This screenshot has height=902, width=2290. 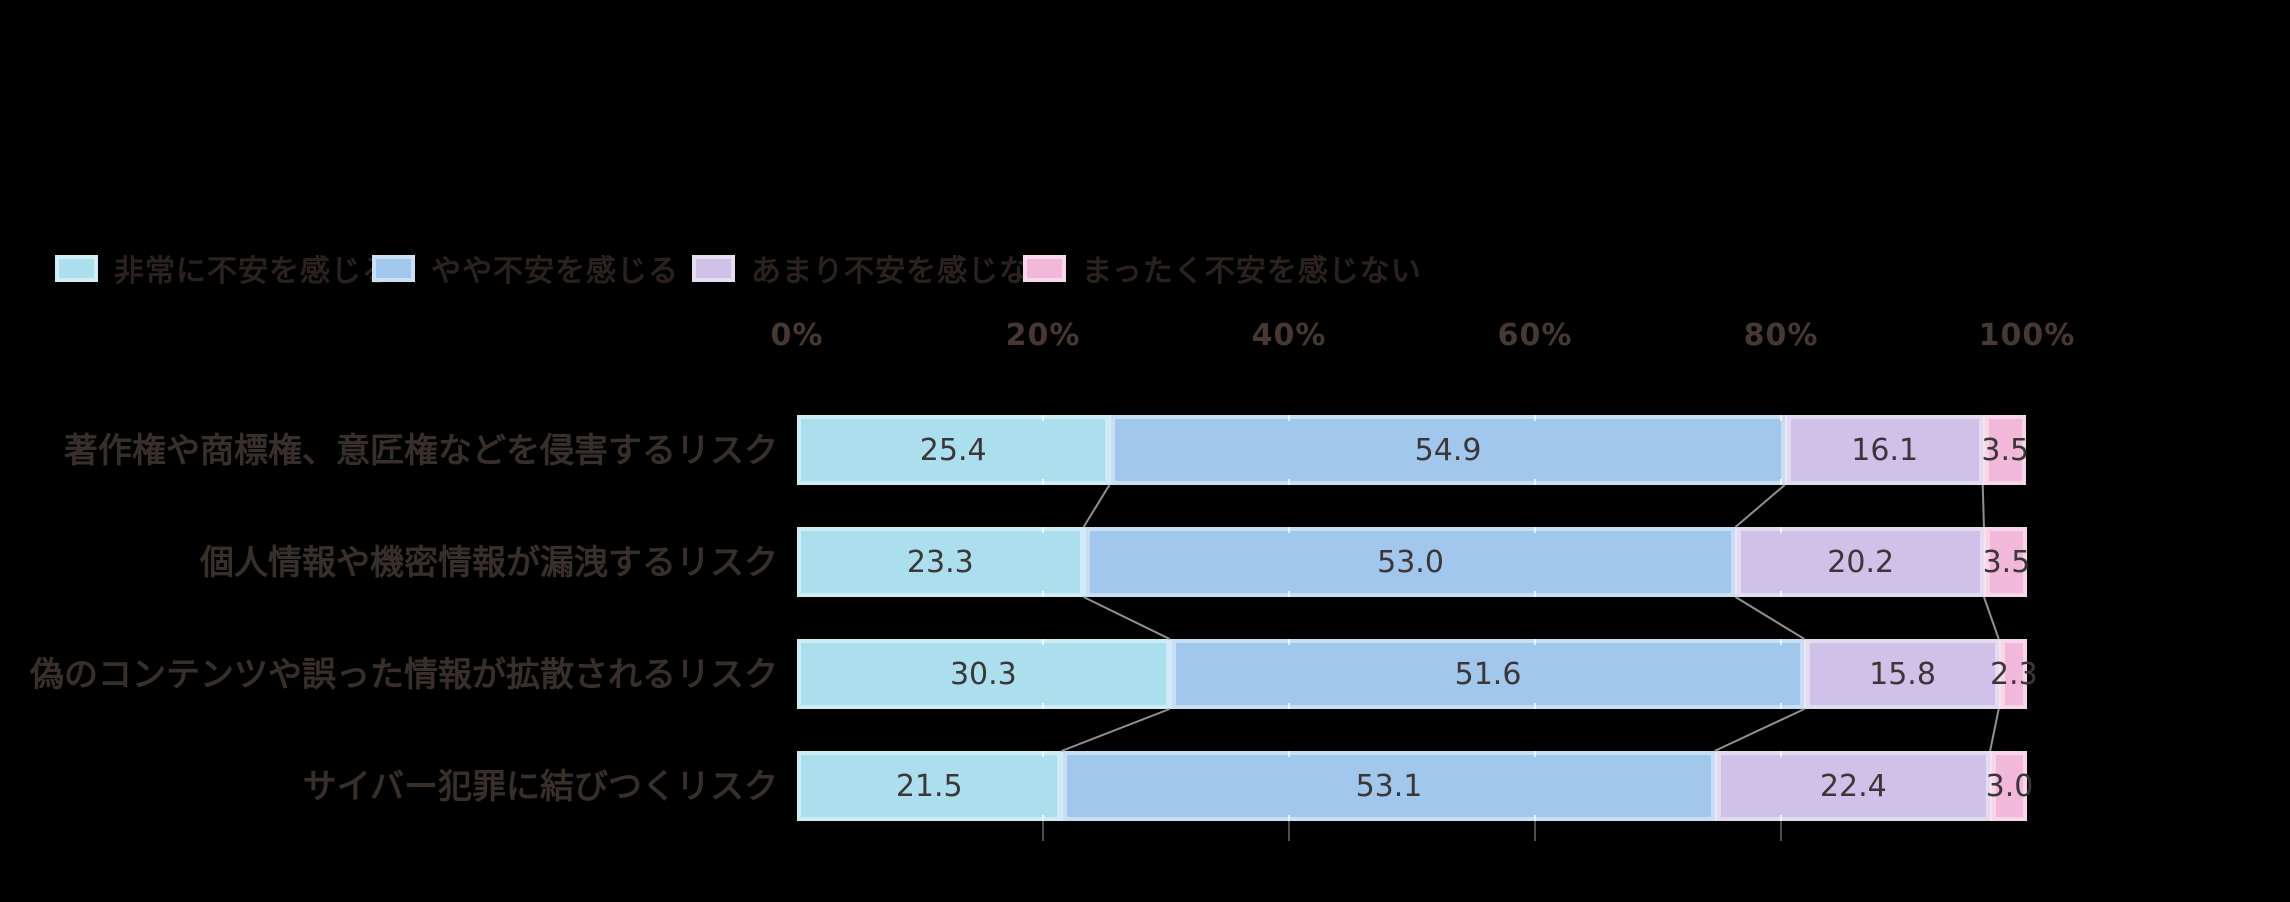 What do you see at coordinates (1781, 335) in the screenshot?
I see `axis-tick-label: 80%` at bounding box center [1781, 335].